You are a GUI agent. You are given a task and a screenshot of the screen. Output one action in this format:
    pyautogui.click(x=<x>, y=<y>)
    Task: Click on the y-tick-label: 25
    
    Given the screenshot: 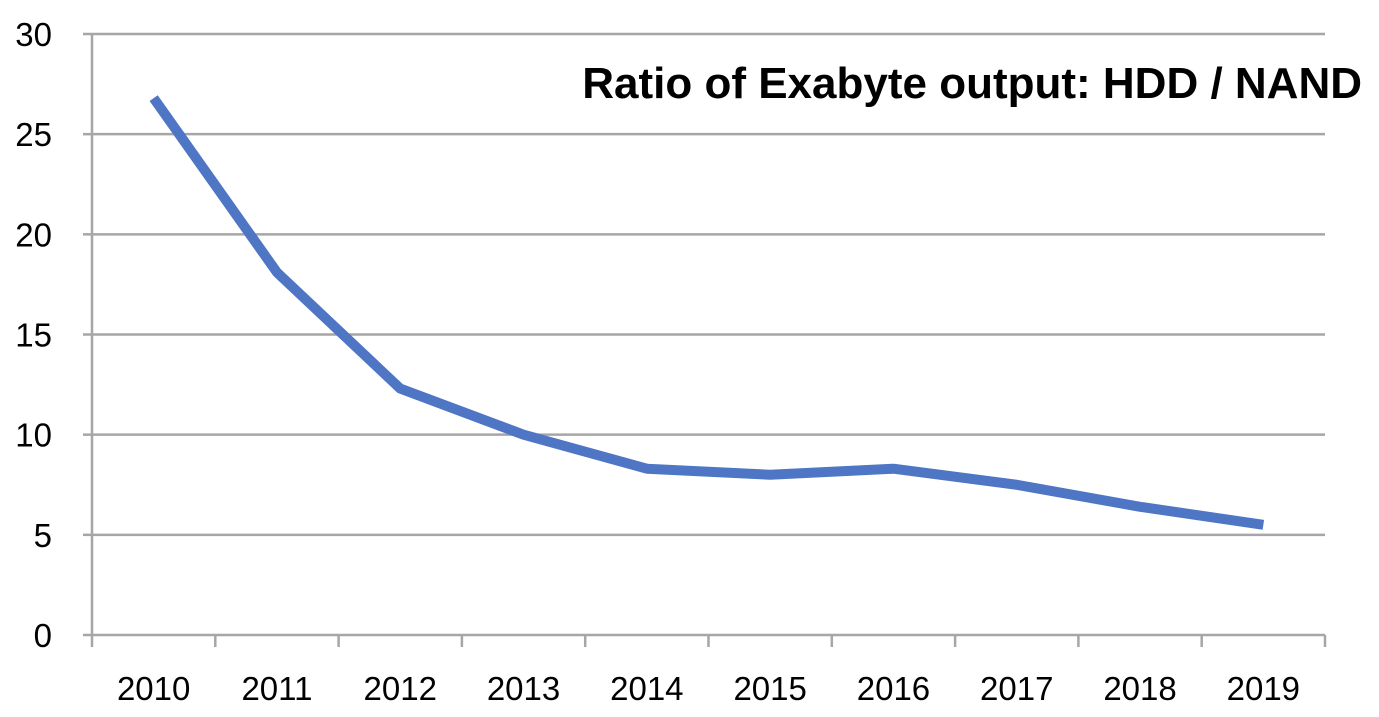 What is the action you would take?
    pyautogui.click(x=33, y=134)
    